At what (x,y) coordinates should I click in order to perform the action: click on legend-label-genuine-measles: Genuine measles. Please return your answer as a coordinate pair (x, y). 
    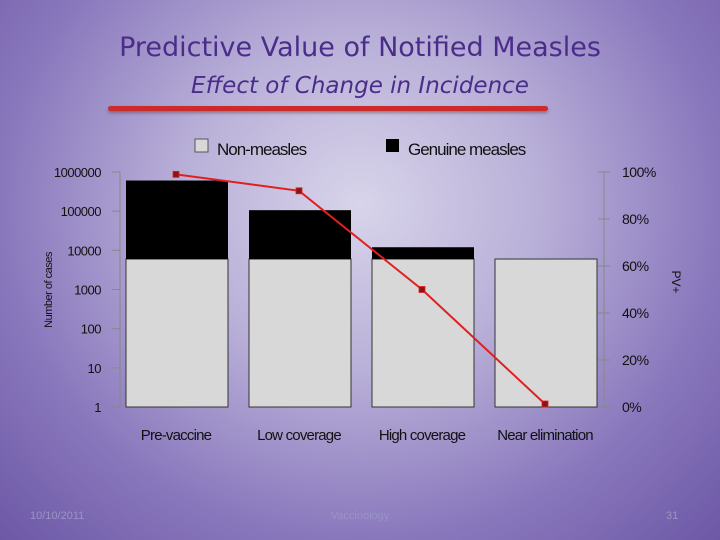
    Looking at the image, I should click on (467, 149).